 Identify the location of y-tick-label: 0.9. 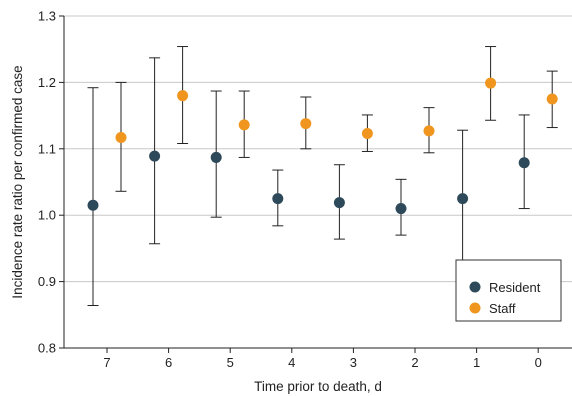
(47, 281).